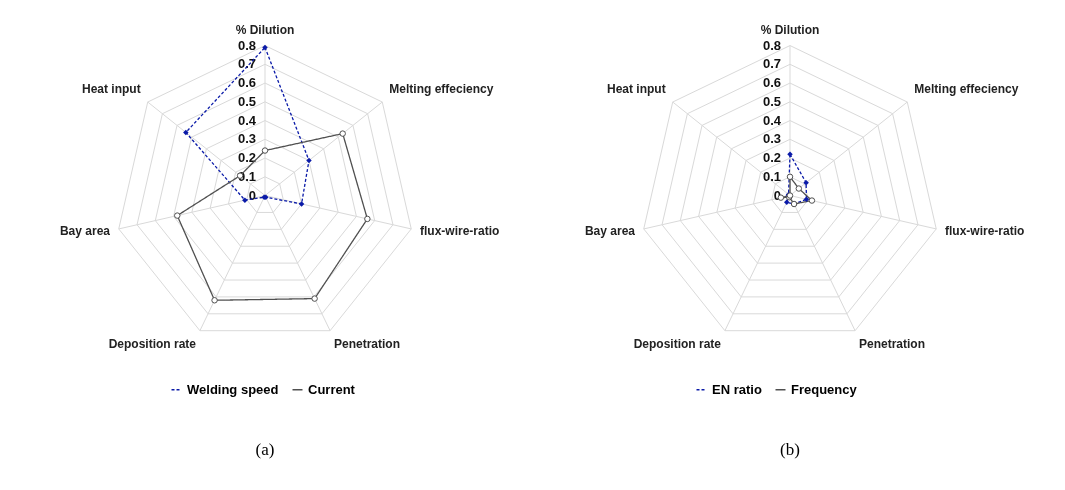  What do you see at coordinates (824, 389) in the screenshot?
I see `legend-label: Frequency` at bounding box center [824, 389].